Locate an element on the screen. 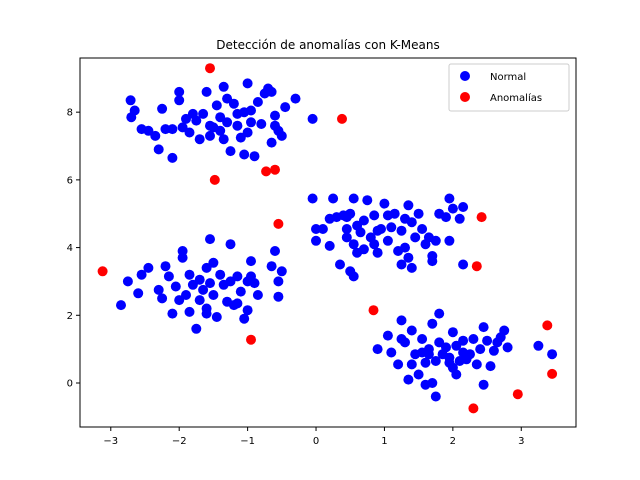 The image size is (640, 480). x-tick-label: 2 is located at coordinates (453, 441).